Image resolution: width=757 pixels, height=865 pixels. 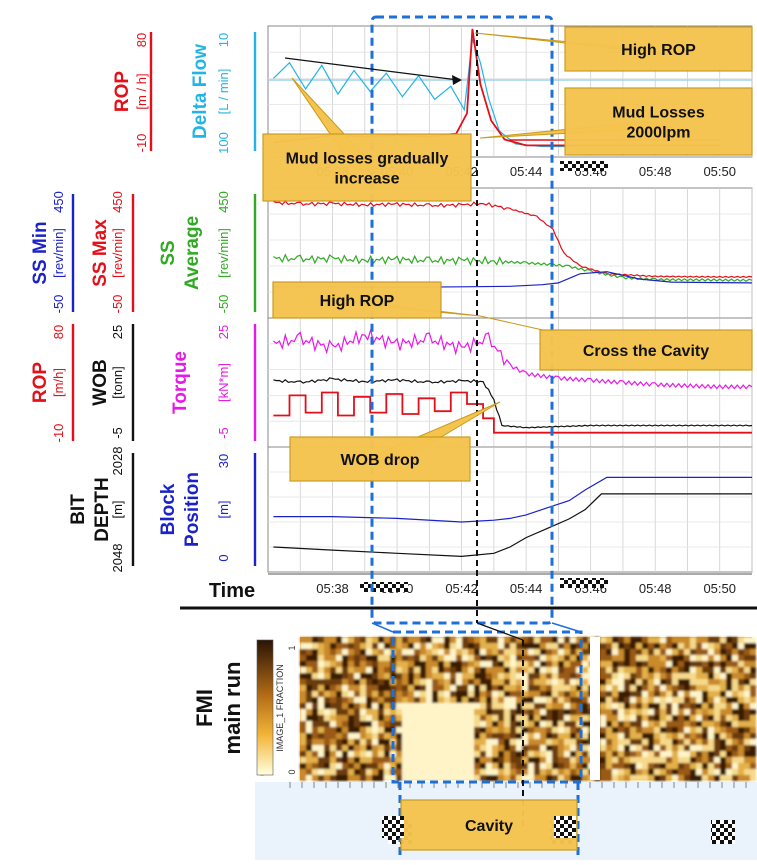 What do you see at coordinates (565, 827) in the screenshot?
I see `cavity-checker` at bounding box center [565, 827].